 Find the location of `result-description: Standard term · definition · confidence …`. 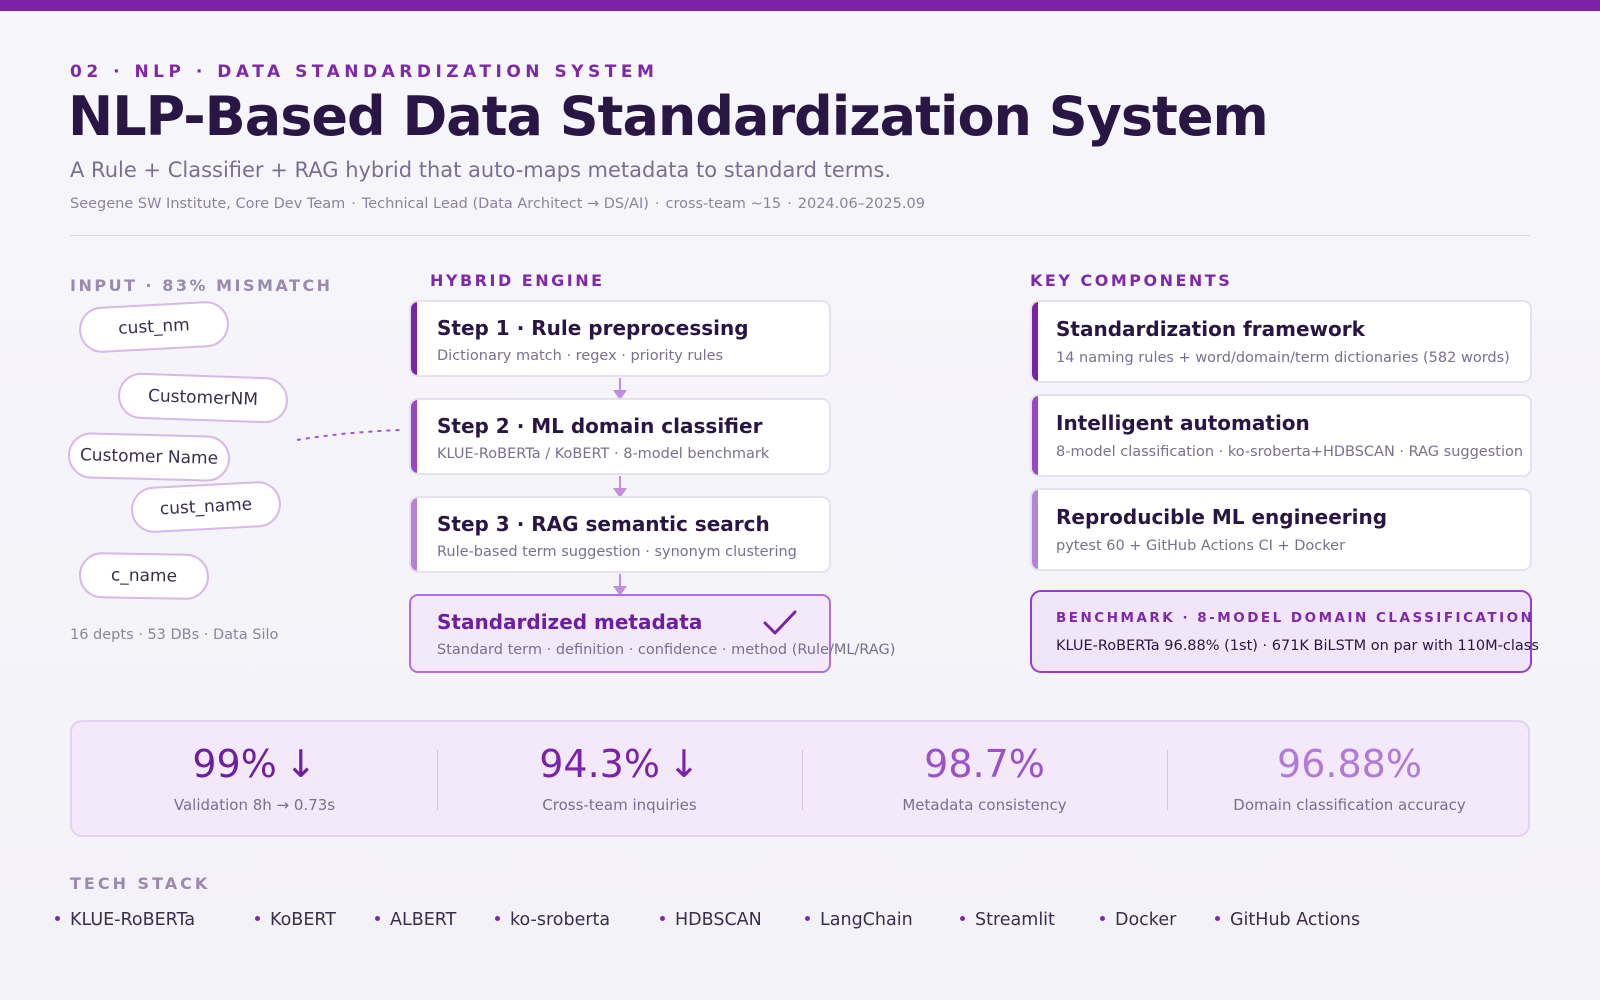

result-description: Standard term · definition · confidence … is located at coordinates (666, 650).